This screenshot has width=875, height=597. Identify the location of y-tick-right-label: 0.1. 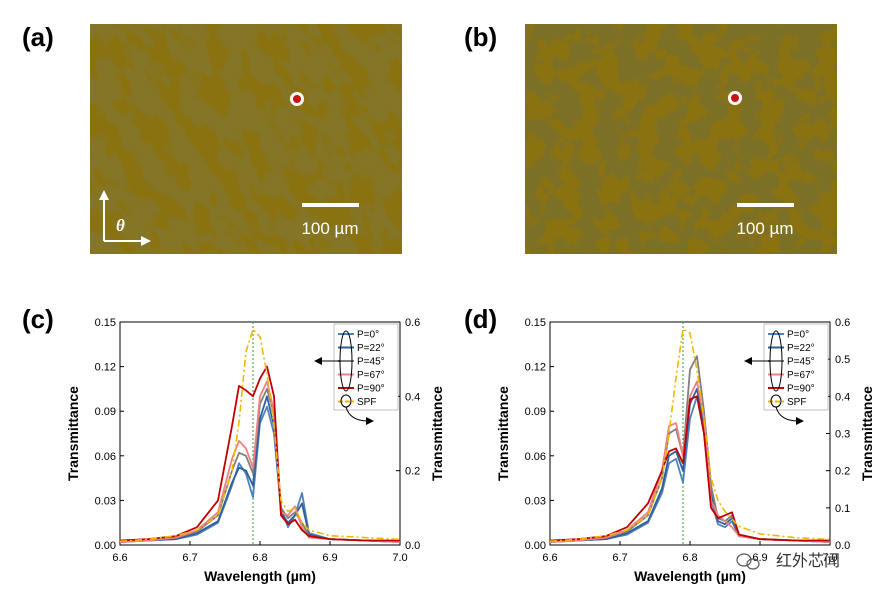
(842, 509).